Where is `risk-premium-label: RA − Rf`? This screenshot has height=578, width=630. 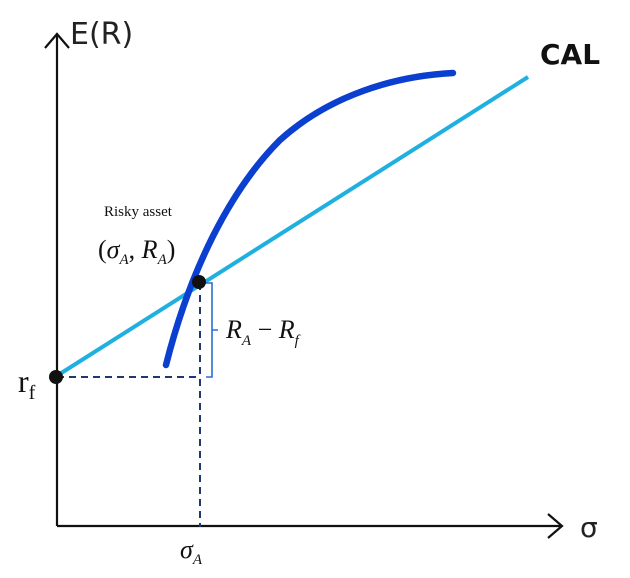
risk-premium-label: RA − Rf is located at coordinates (263, 332).